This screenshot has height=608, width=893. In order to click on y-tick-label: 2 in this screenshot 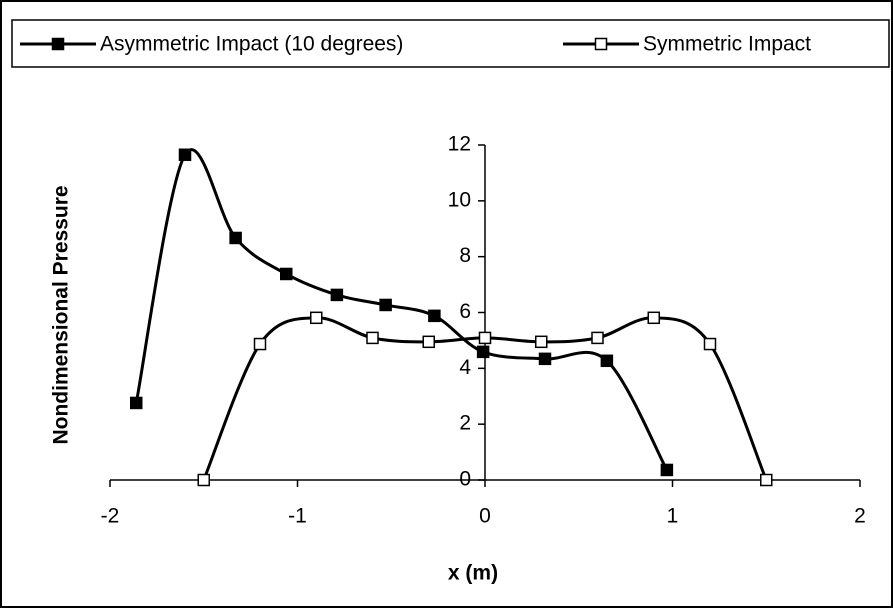, I will do `click(465, 423)`.